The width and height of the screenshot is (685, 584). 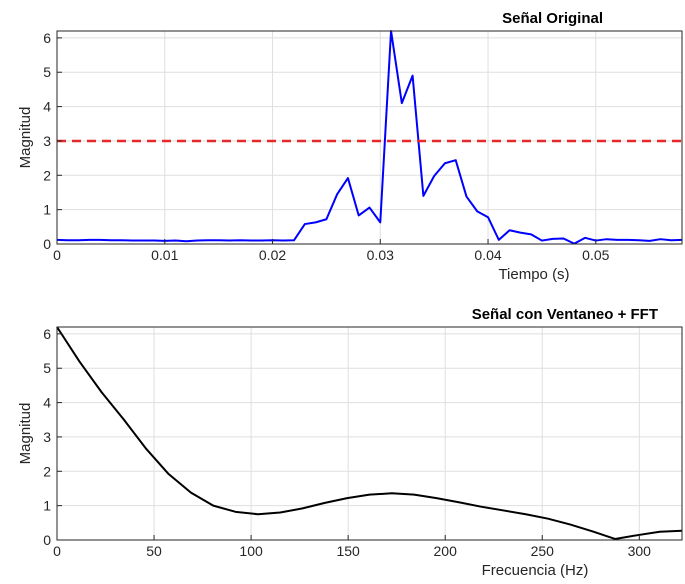 I want to click on fft-x-tick-label: 250, so click(x=543, y=551).